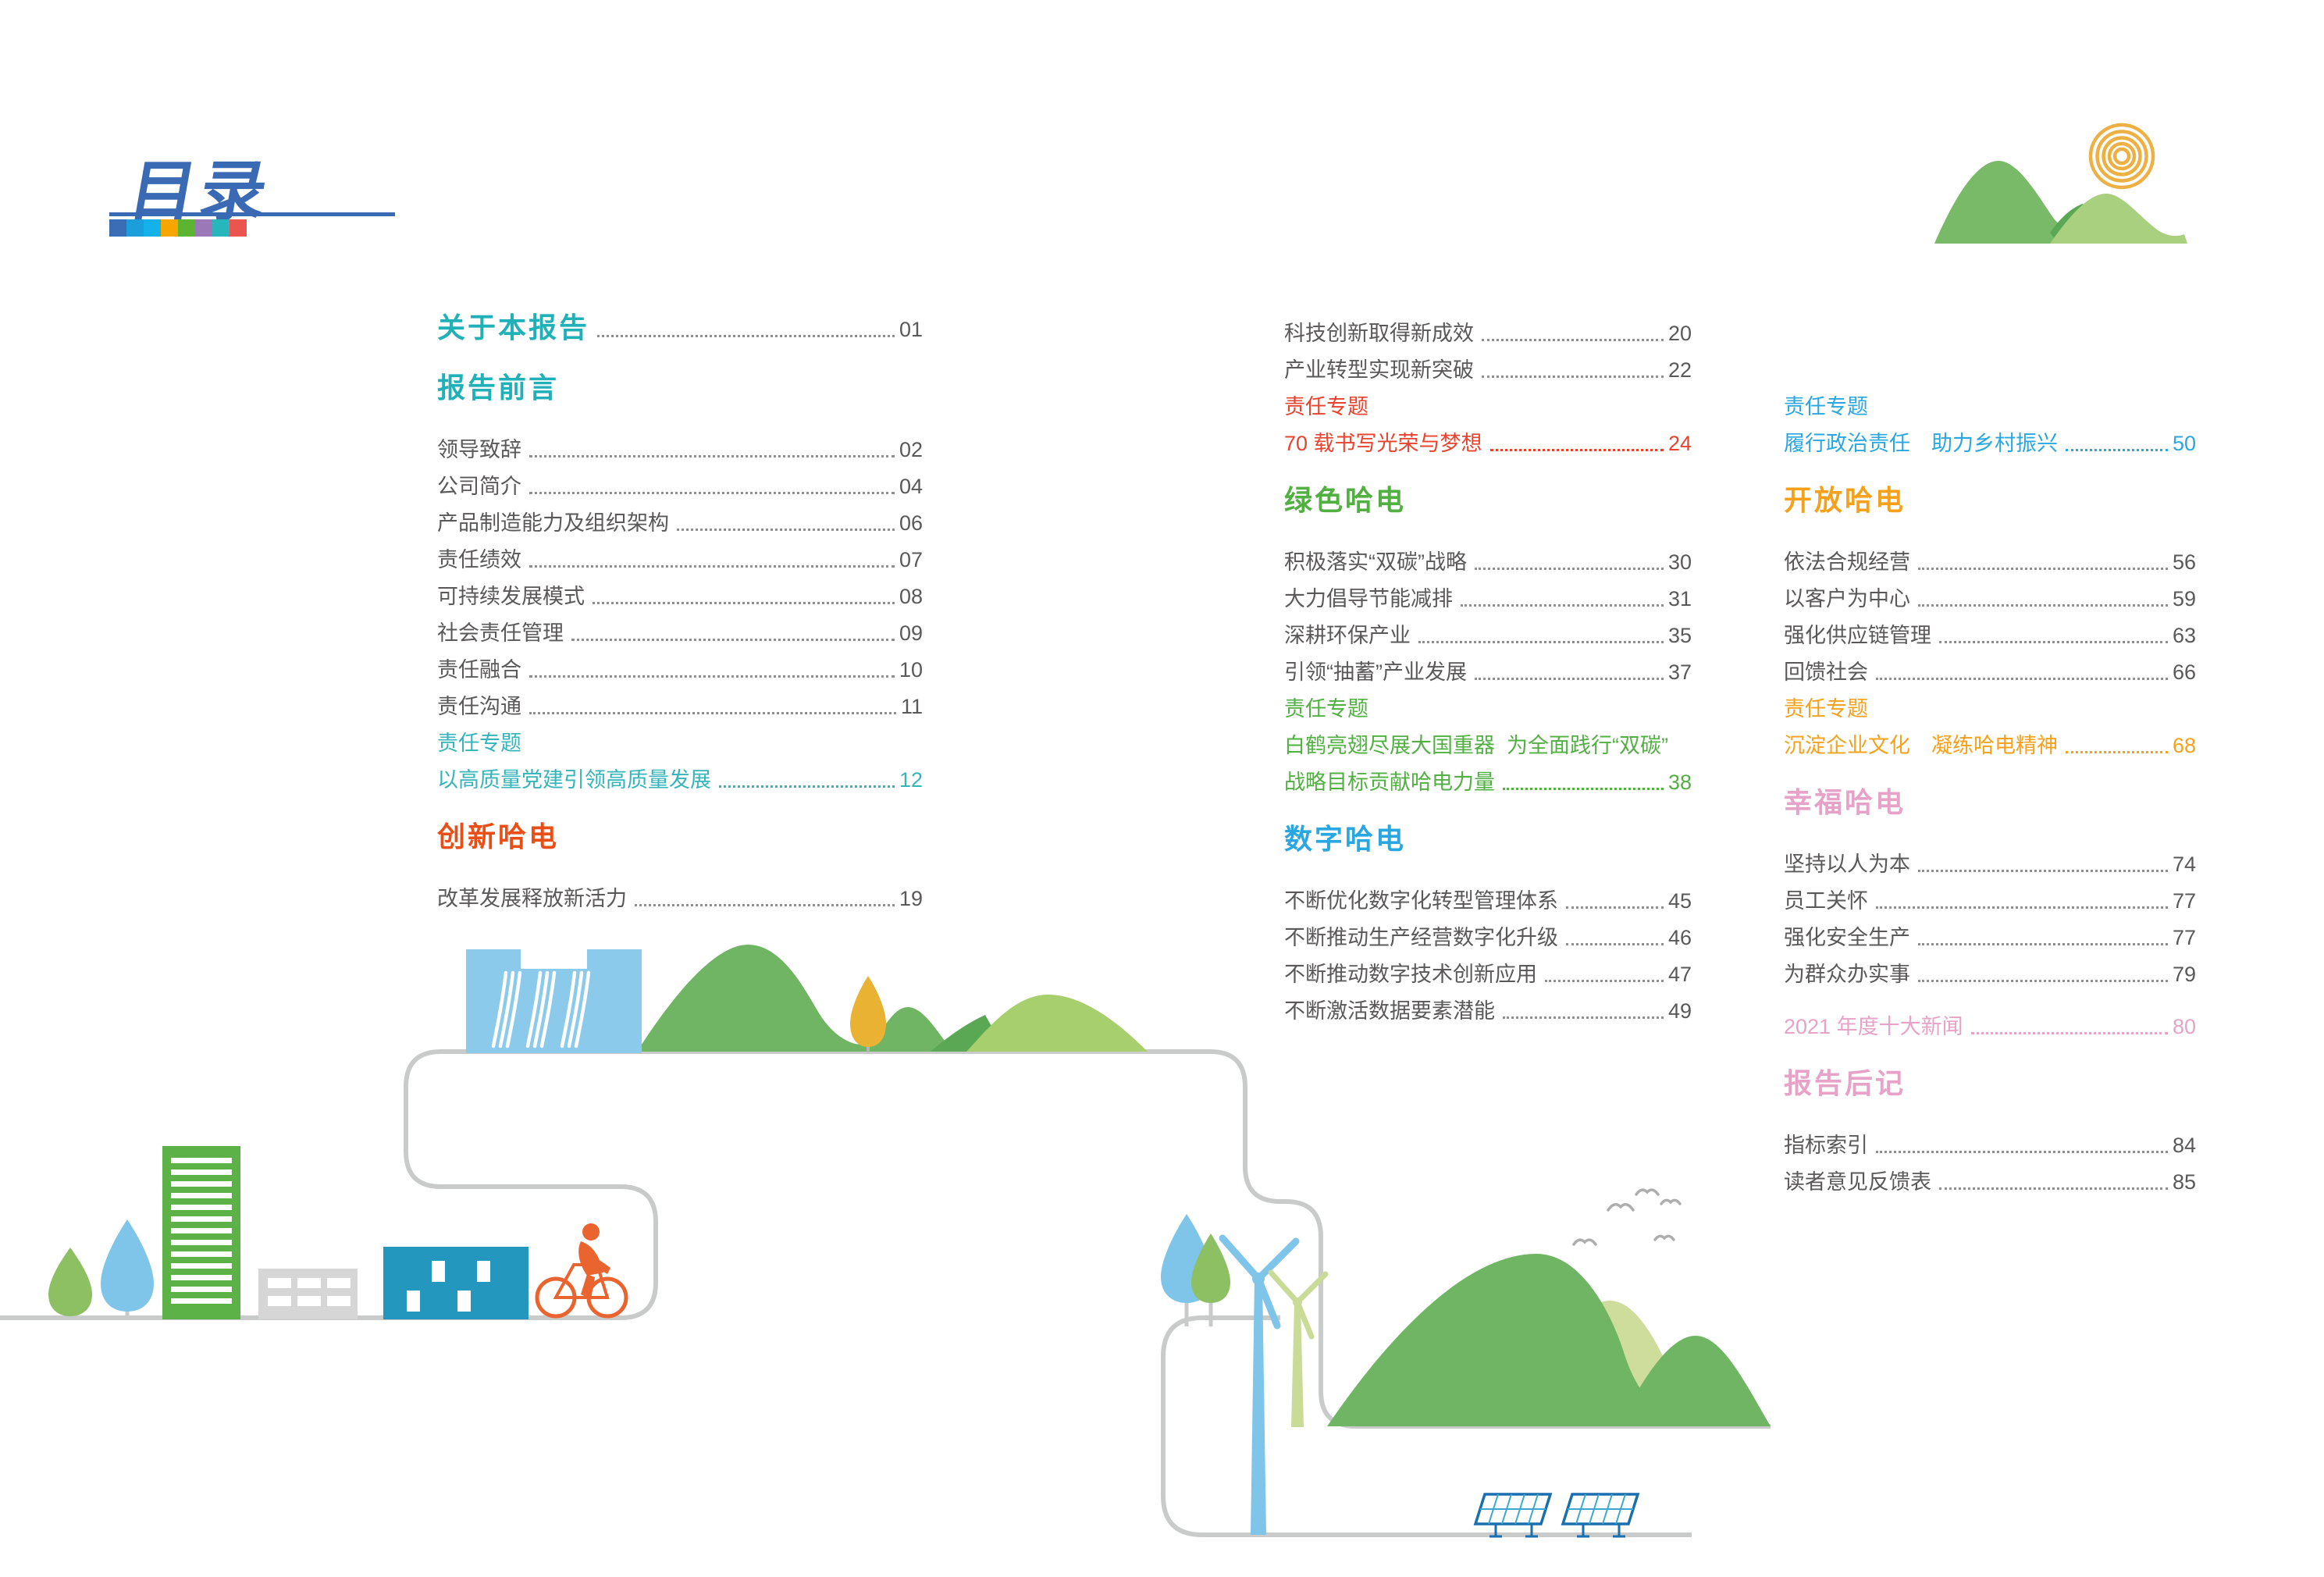 The image size is (2324, 1577). Describe the element at coordinates (1057, 1024) in the screenshot. I see `mountain-mid-light` at that location.